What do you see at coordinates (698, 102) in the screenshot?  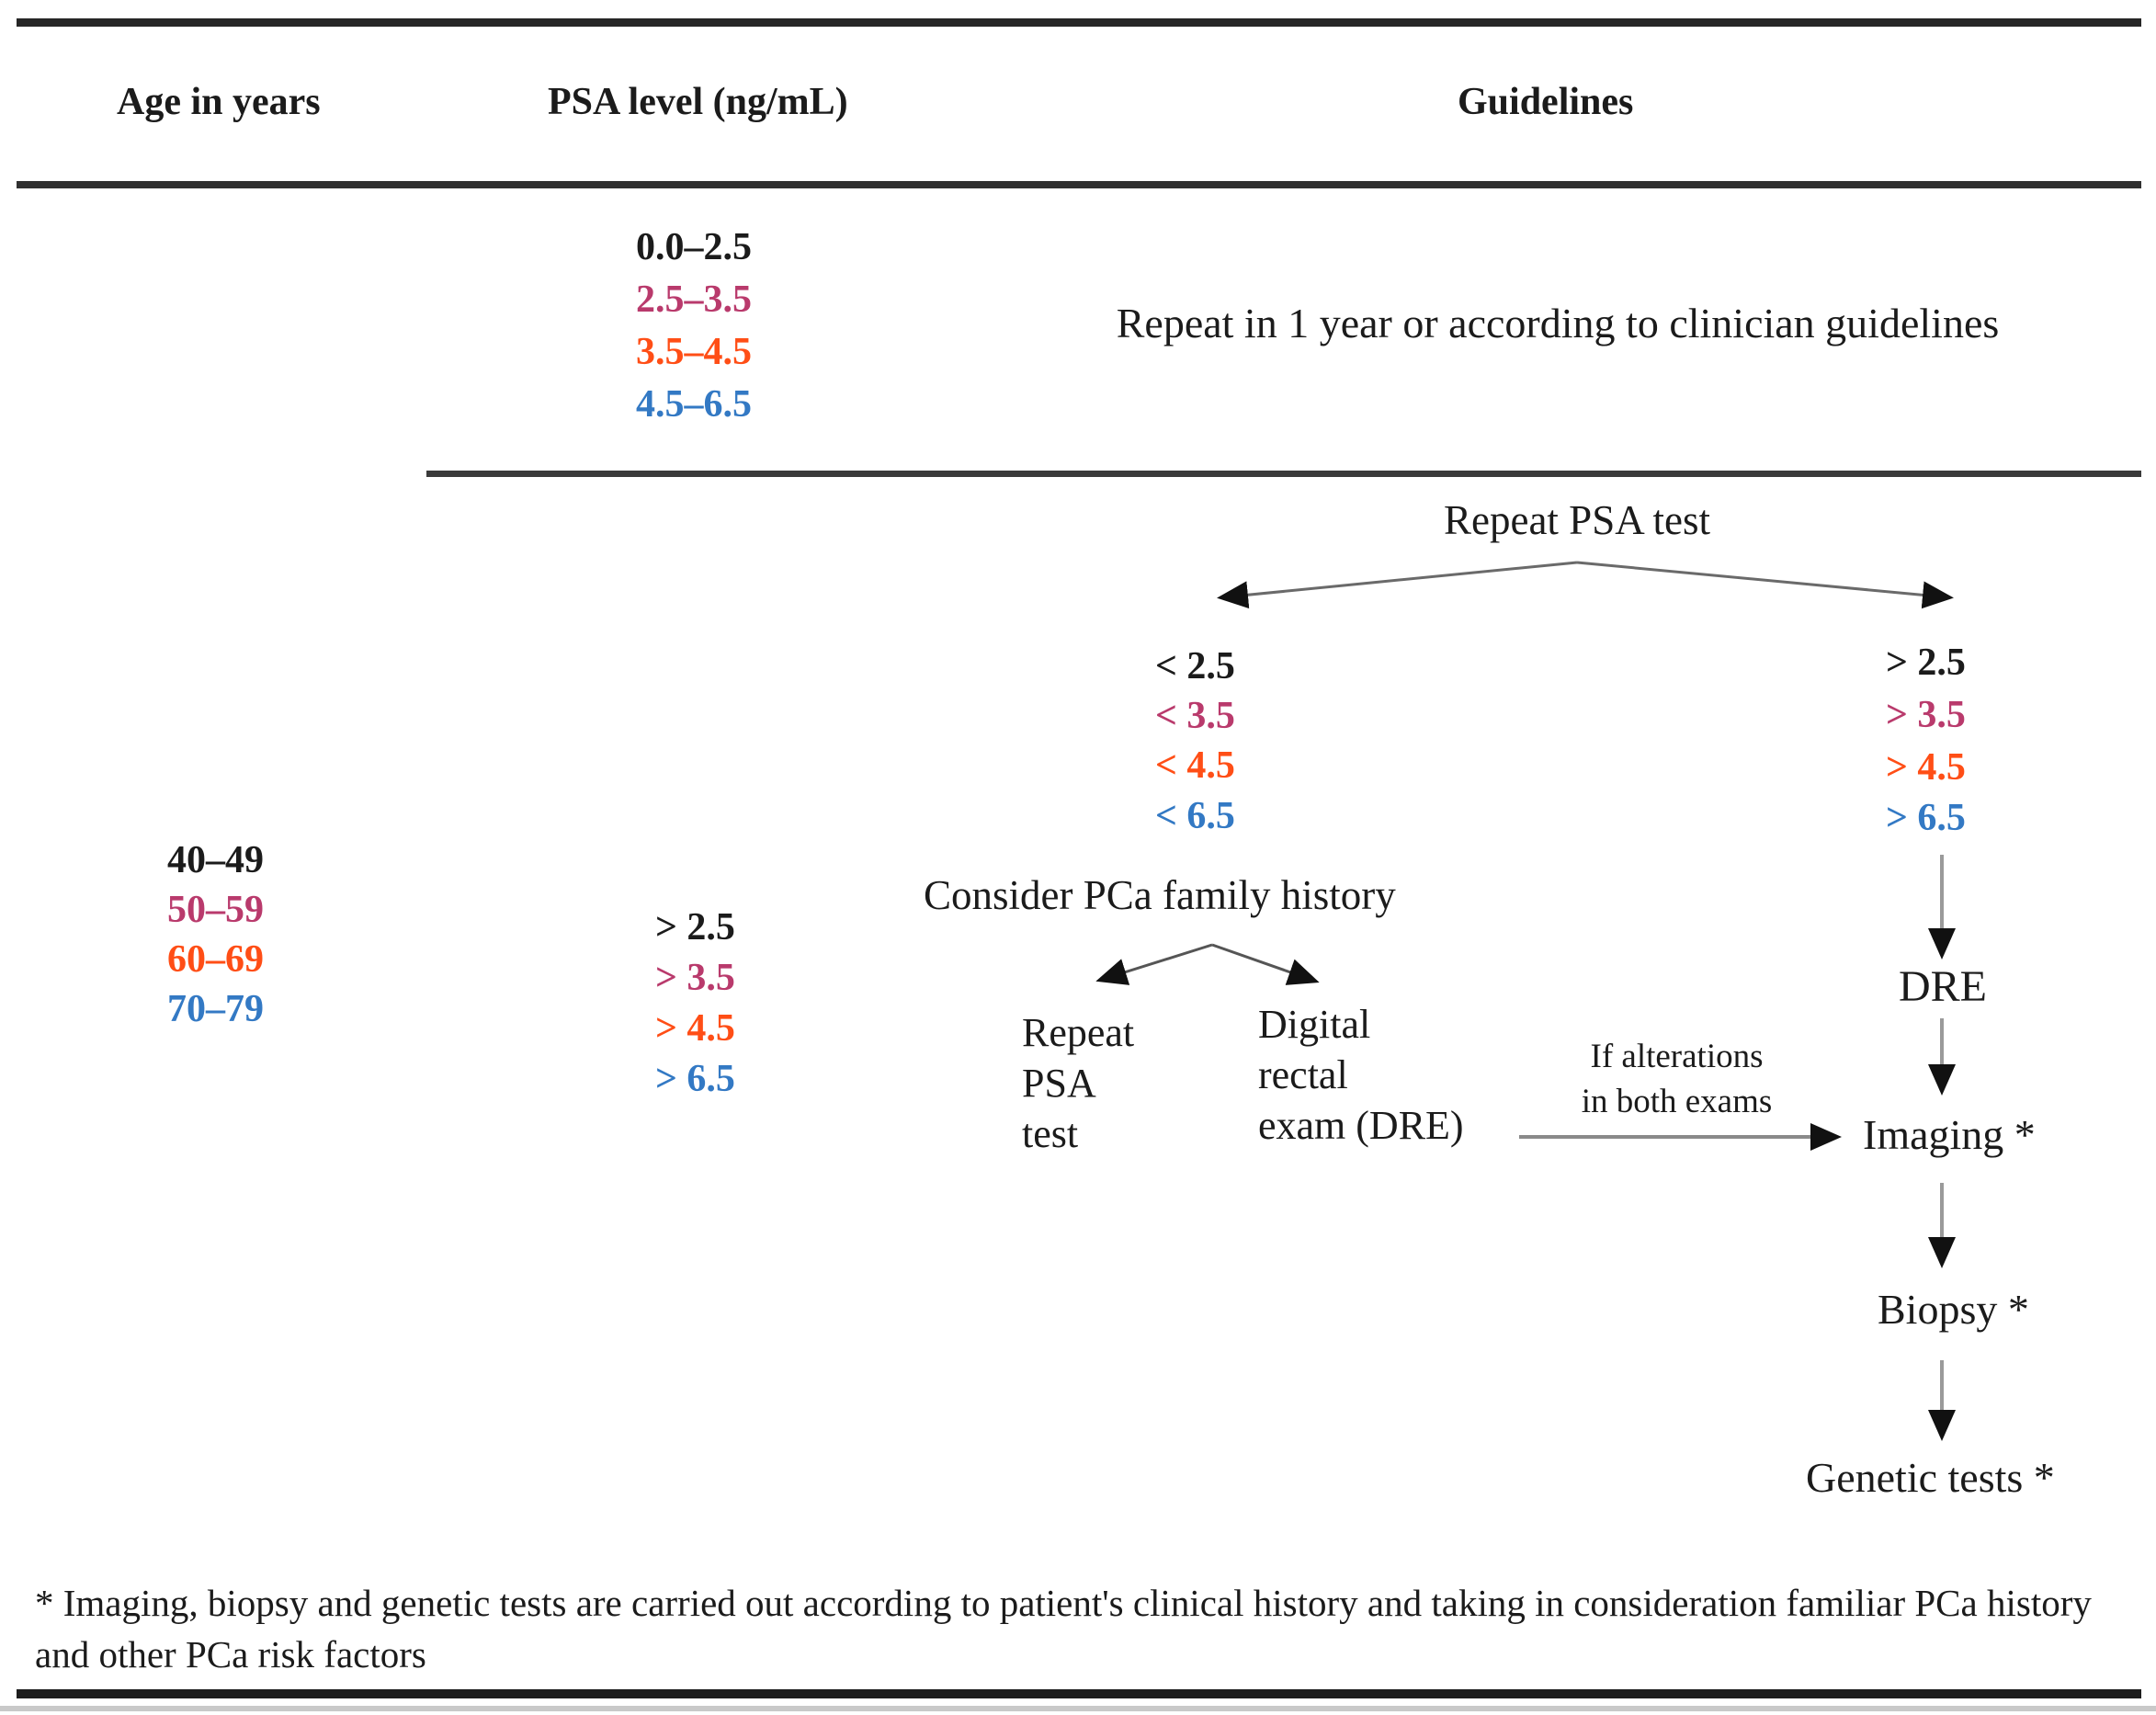 I see `column-header-psa: PSA level (ng/mL)` at bounding box center [698, 102].